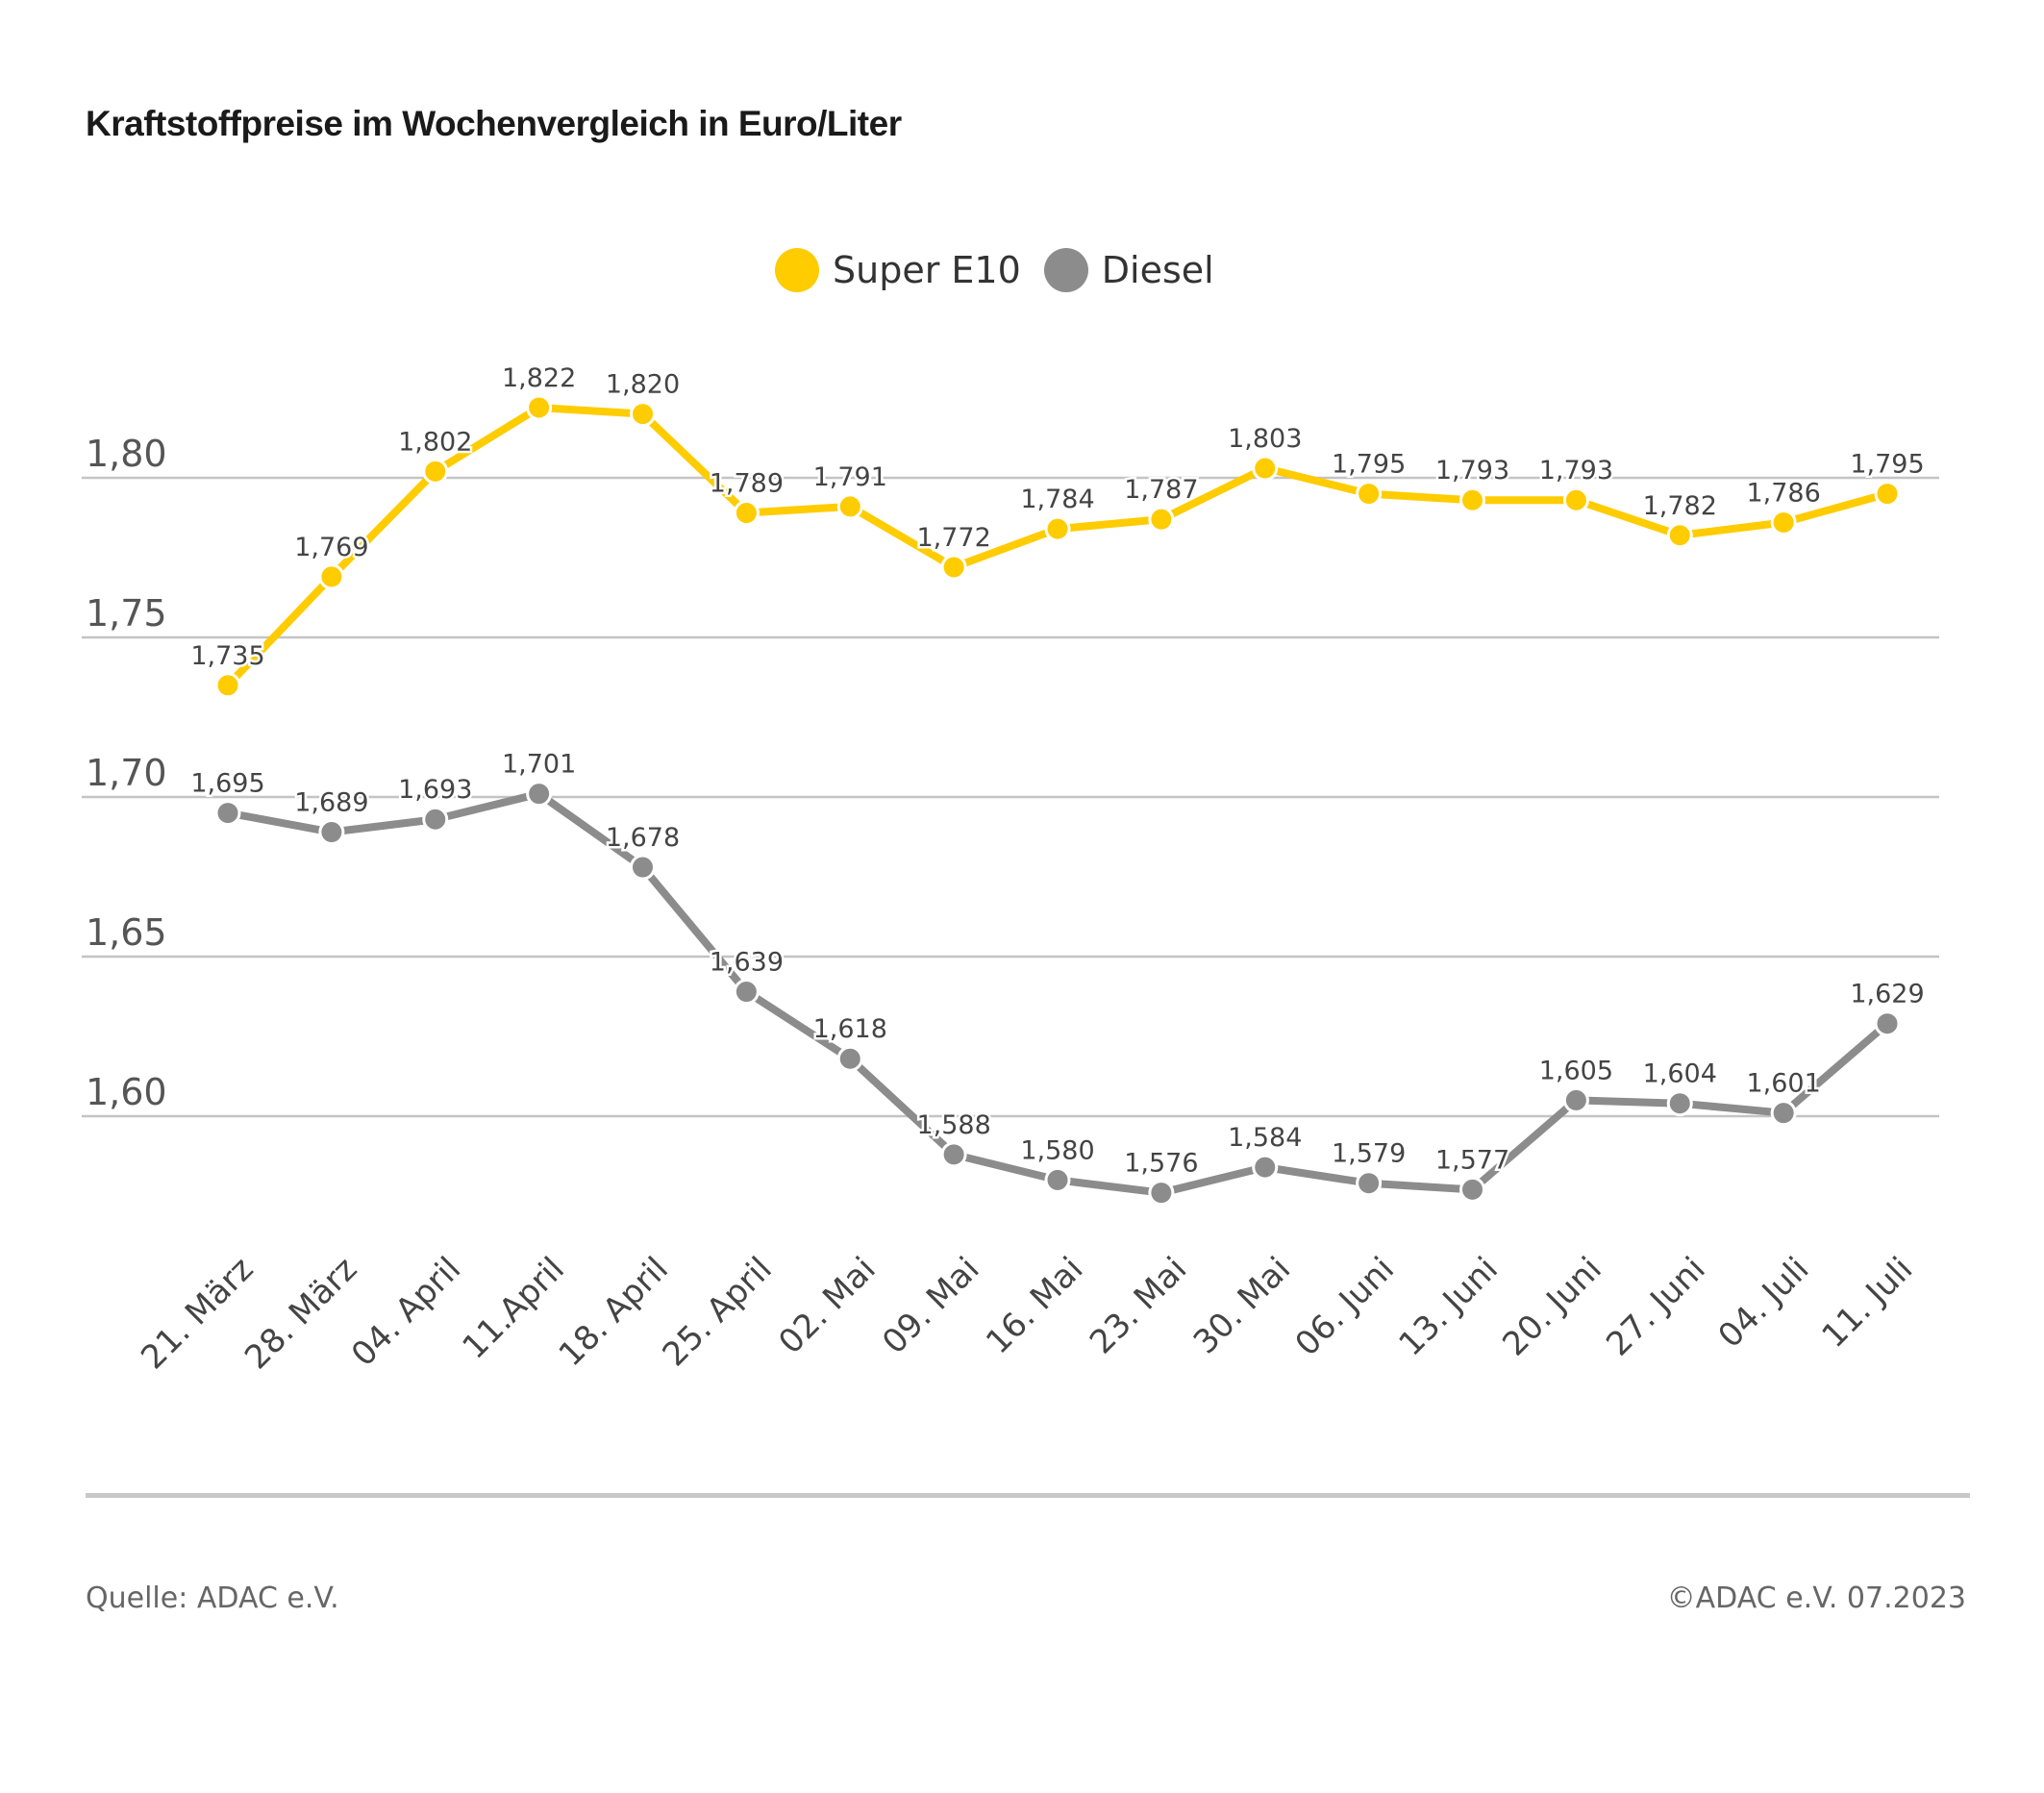  I want to click on legend-label: Diesel, so click(1157, 270).